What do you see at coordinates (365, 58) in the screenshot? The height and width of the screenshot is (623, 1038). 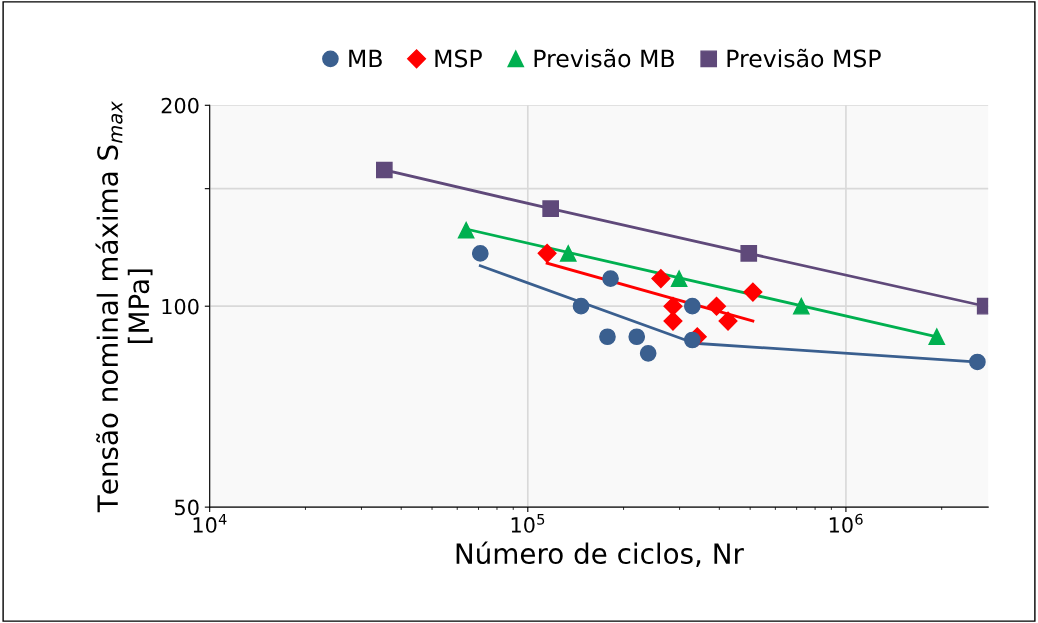 I see `legend-label: MB` at bounding box center [365, 58].